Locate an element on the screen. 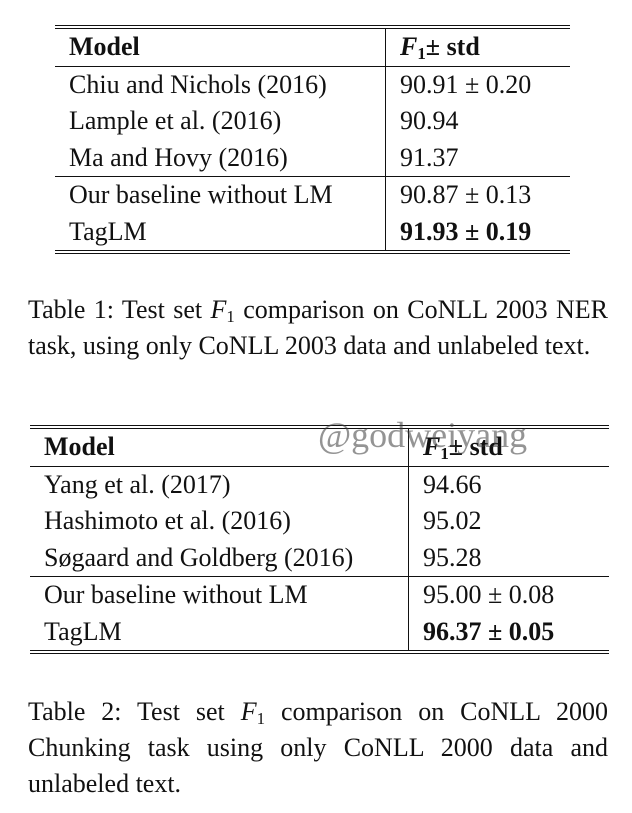  table-row: Hashimoto et al. (2016) 95.02 is located at coordinates (319, 521).